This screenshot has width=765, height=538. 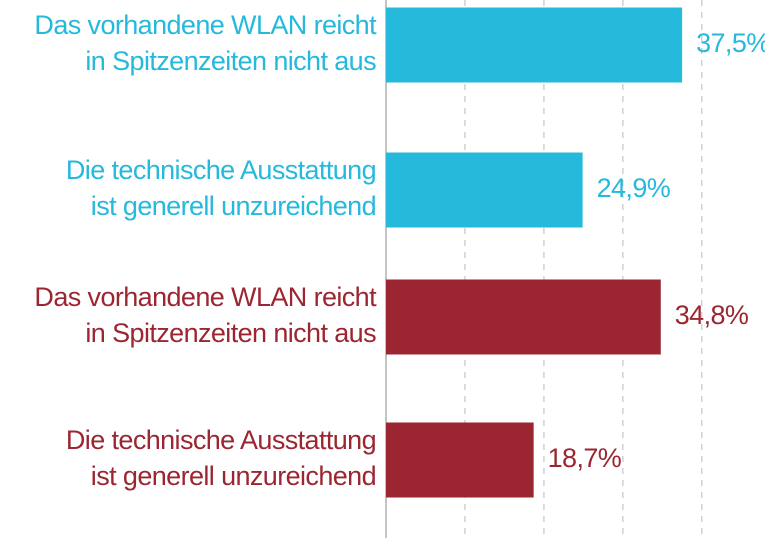 I want to click on value-label: 37,5%, so click(x=730, y=43).